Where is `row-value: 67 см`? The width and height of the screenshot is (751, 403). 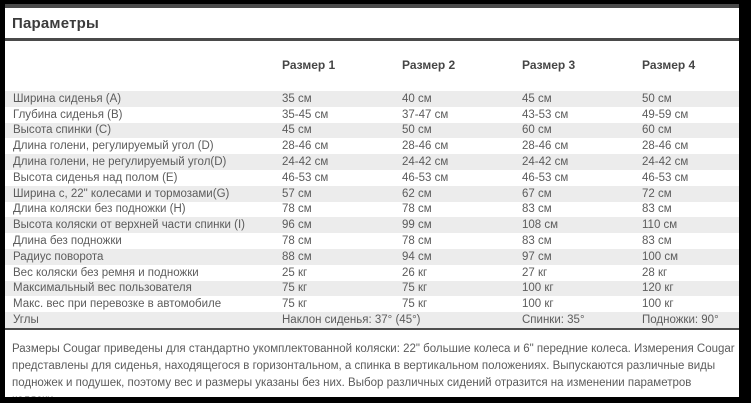
row-value: 67 см is located at coordinates (537, 193).